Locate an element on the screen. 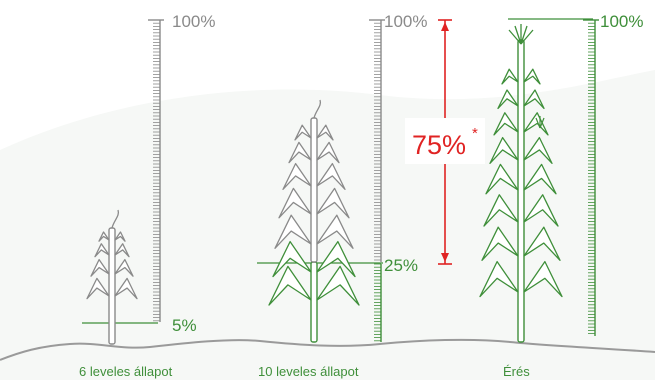 The width and height of the screenshot is (655, 380). scale1-top-label: 100% is located at coordinates (193, 21).